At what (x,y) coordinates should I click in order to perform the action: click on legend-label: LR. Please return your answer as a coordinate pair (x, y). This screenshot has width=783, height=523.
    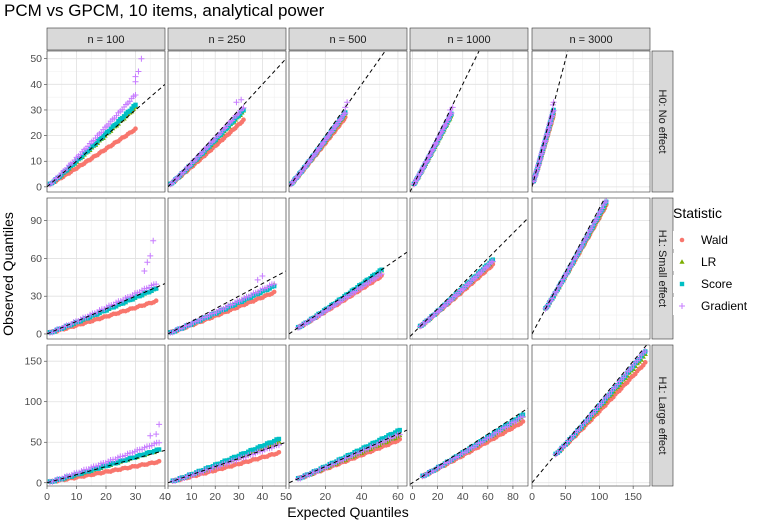
    Looking at the image, I should click on (709, 262).